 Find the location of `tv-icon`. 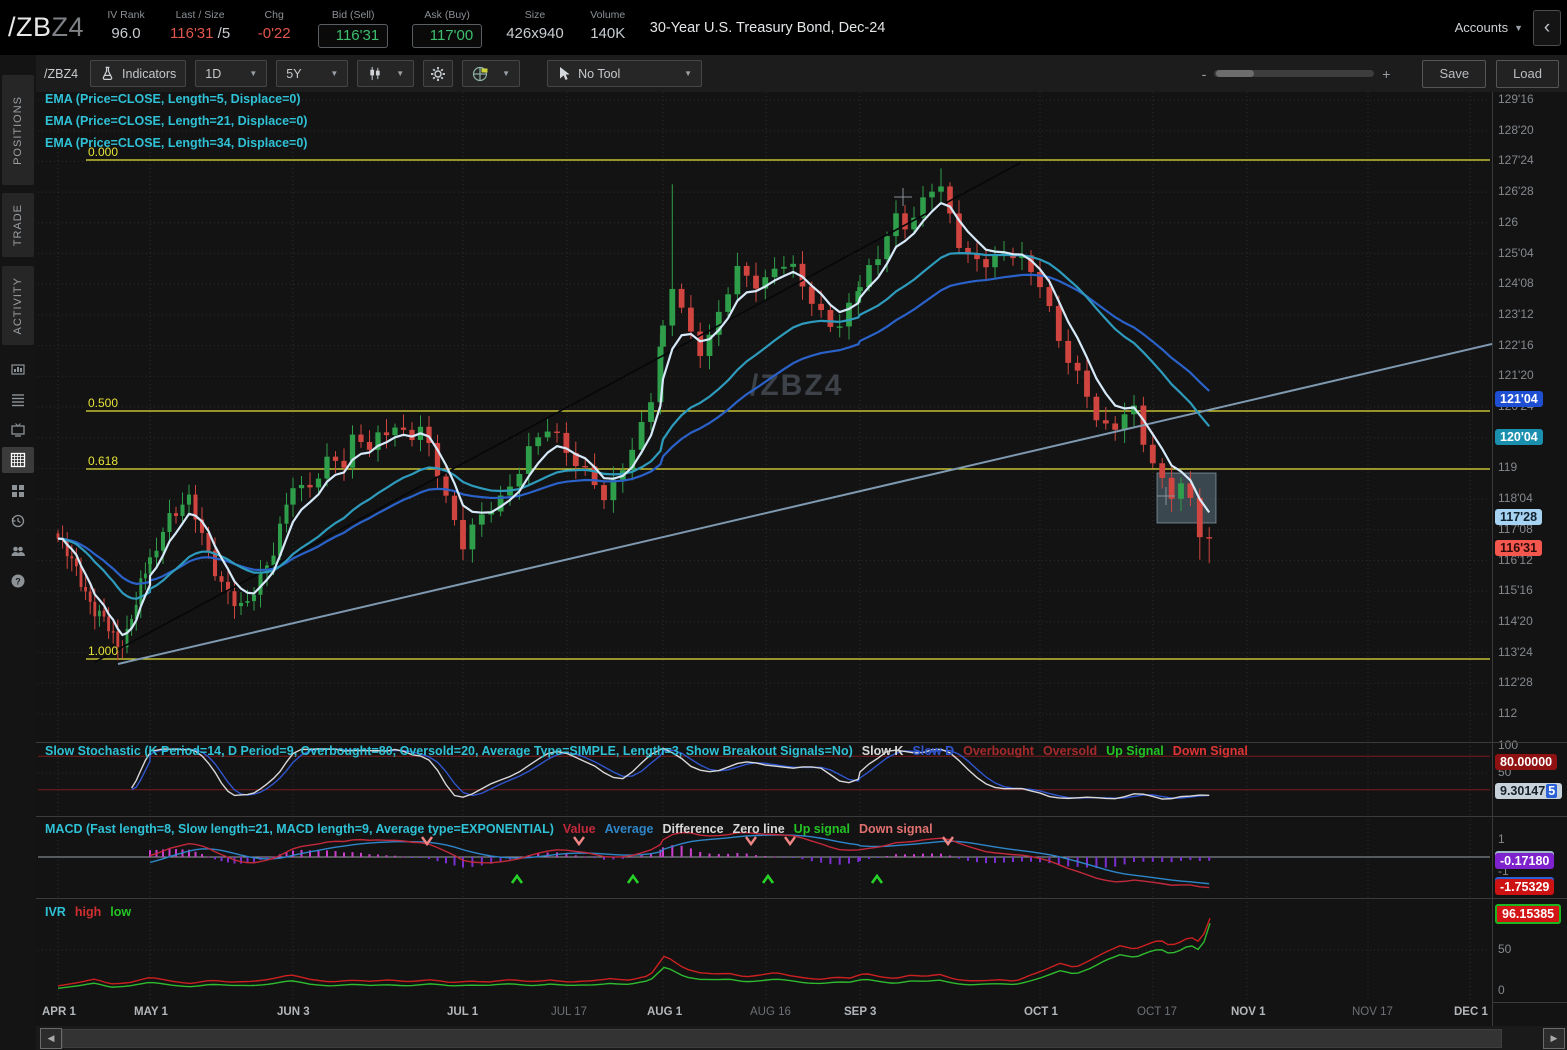

tv-icon is located at coordinates (18, 430).